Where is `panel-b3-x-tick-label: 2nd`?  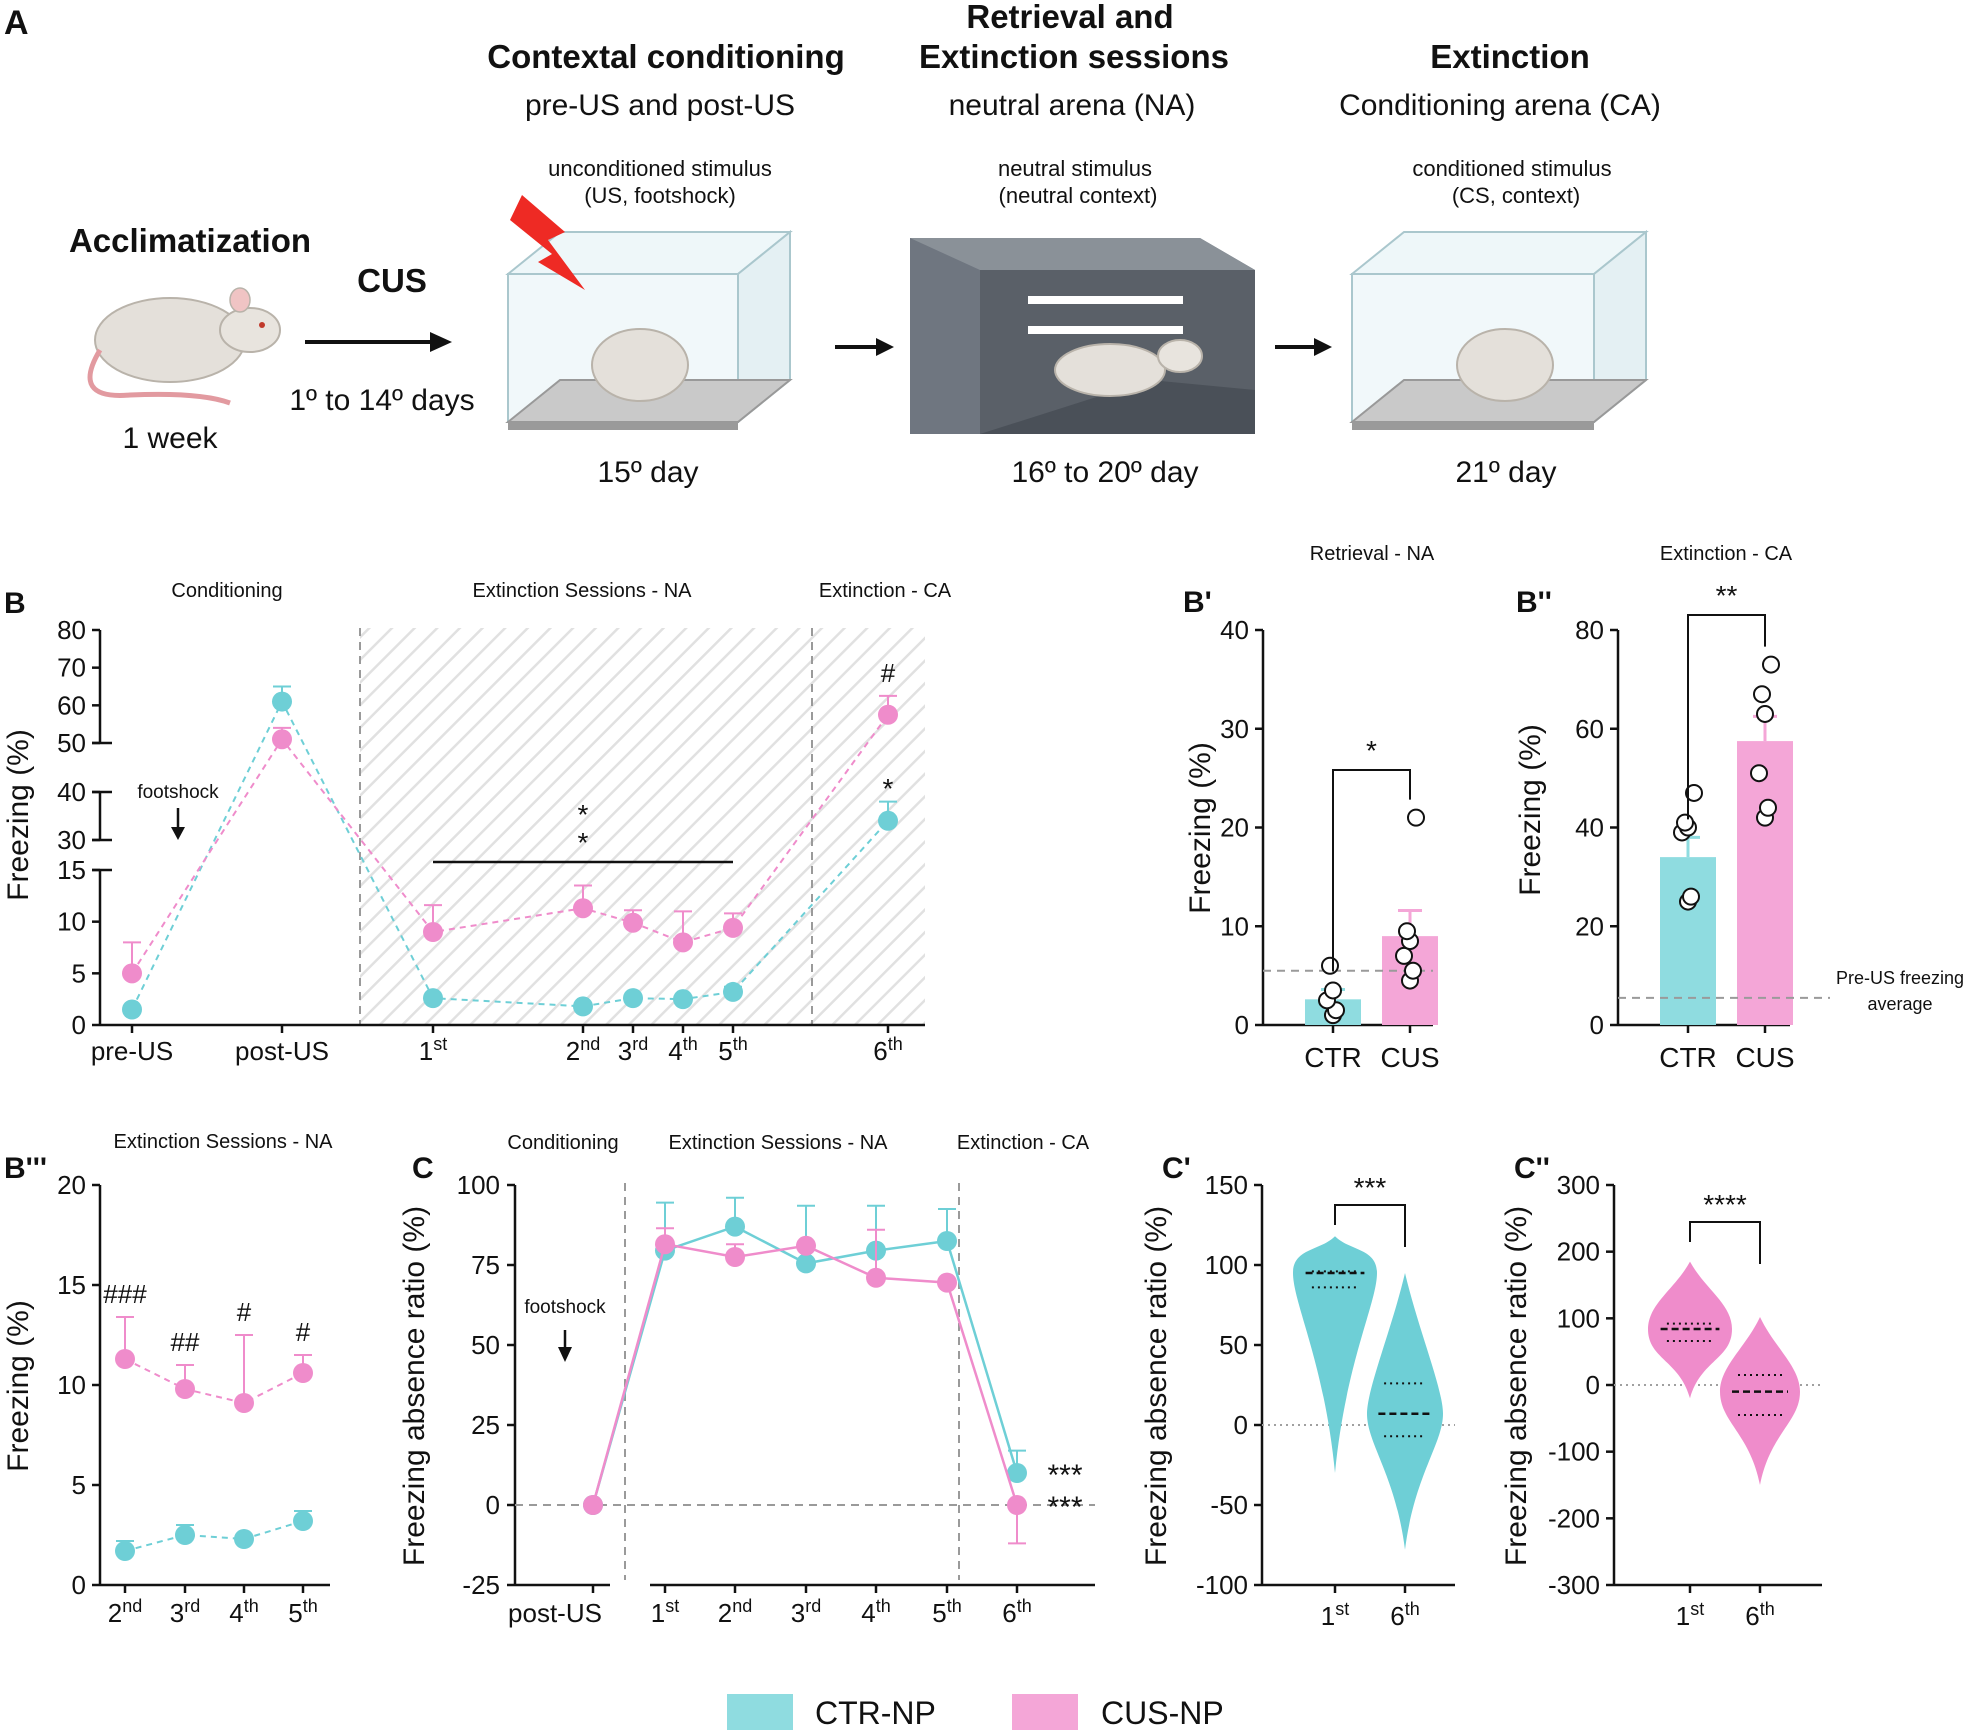
panel-b3-x-tick-label: 2nd is located at coordinates (125, 1612).